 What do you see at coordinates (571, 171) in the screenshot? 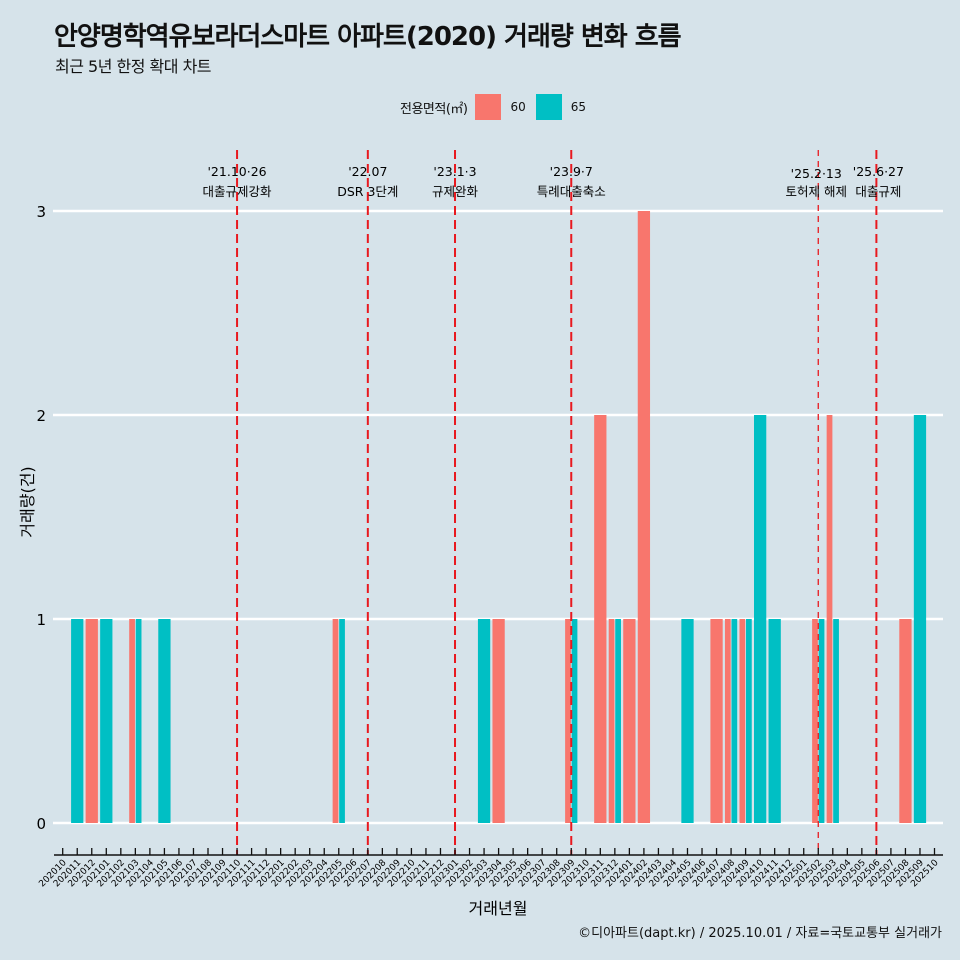
I see `annotation-date: '23.9·7` at bounding box center [571, 171].